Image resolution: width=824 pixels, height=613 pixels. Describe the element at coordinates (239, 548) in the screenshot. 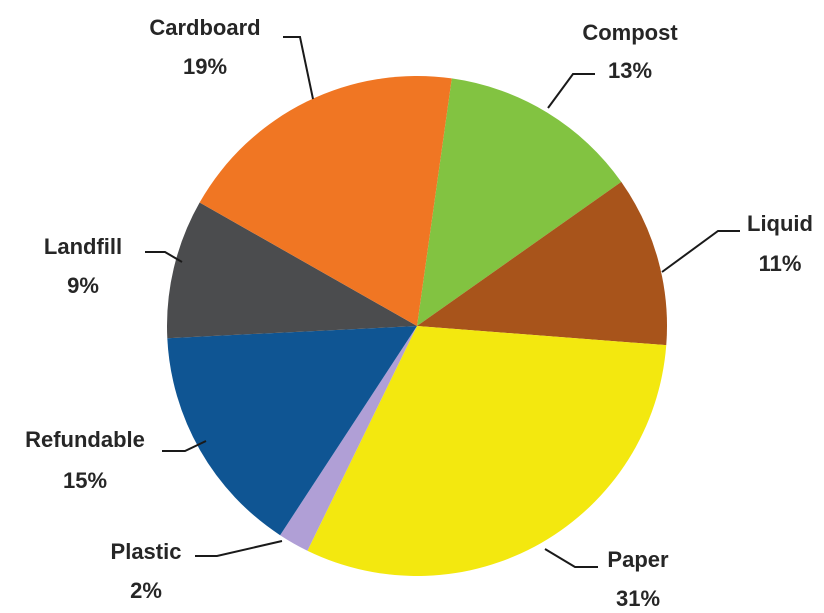

I see `leader-line-plastic` at that location.